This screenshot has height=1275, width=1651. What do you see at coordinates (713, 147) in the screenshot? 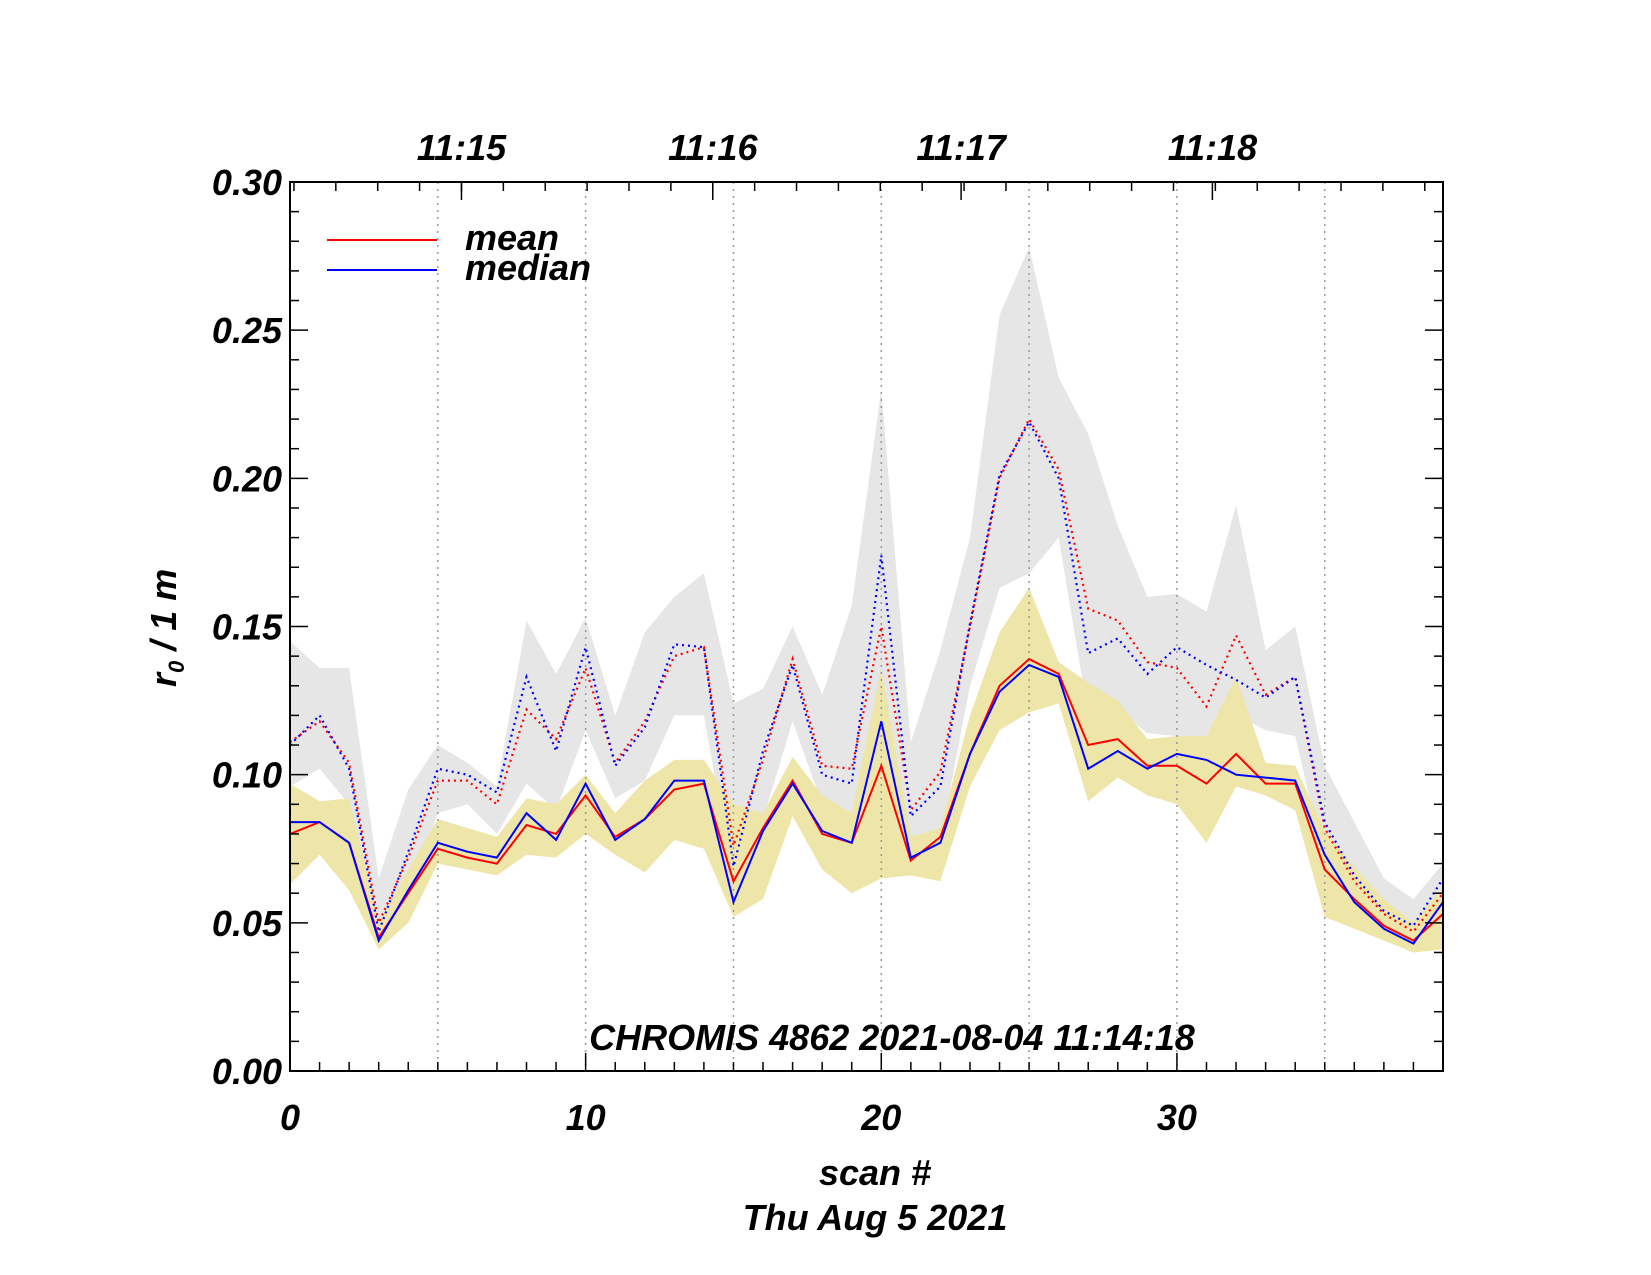
I see `time-tick-label: 11:16` at bounding box center [713, 147].